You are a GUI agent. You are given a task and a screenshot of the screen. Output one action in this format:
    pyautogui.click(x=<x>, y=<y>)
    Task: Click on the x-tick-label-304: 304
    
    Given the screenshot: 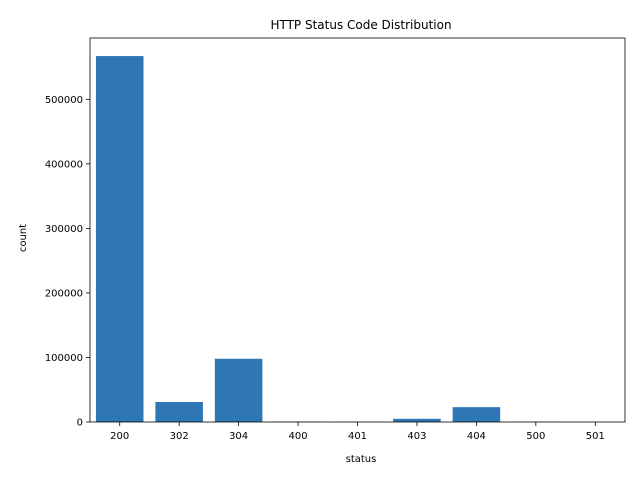 What is the action you would take?
    pyautogui.click(x=238, y=436)
    